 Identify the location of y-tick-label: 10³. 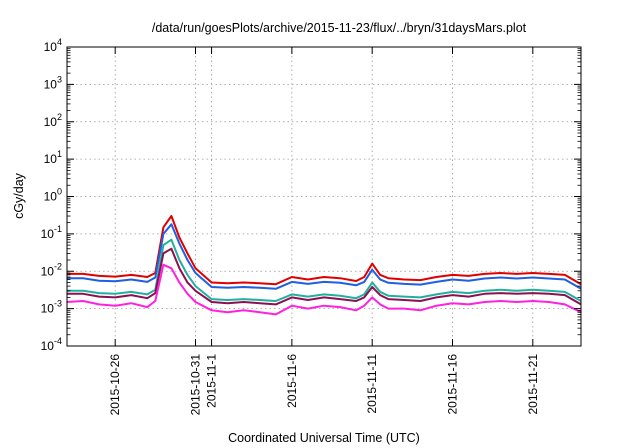
(53, 82).